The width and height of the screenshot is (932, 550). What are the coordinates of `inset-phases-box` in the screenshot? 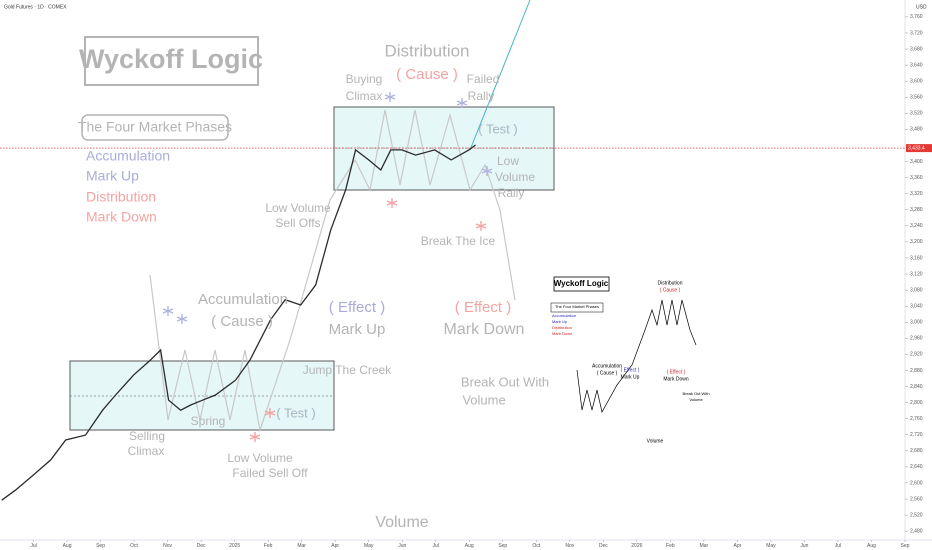 It's located at (577, 307).